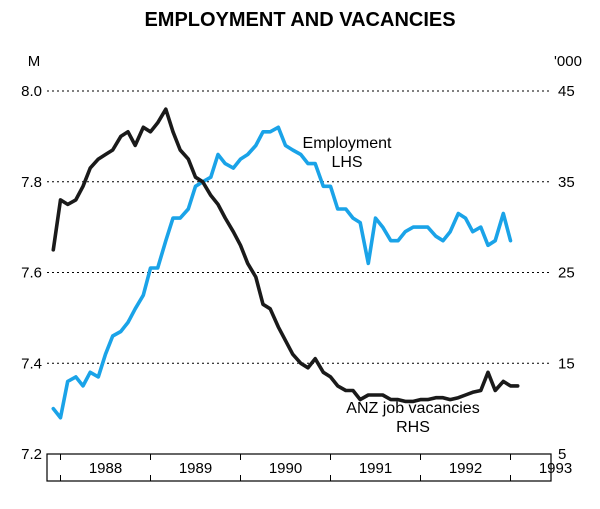 This screenshot has height=509, width=600. I want to click on right-tick-label: 15, so click(566, 363).